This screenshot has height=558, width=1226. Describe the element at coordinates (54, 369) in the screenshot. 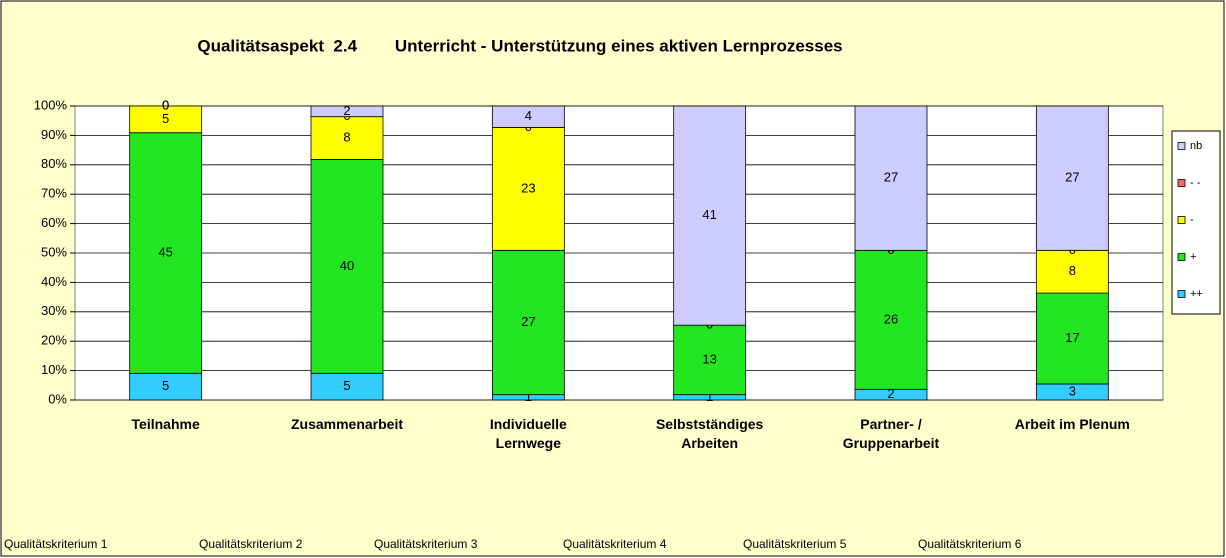

I see `y-tick-label: 10%` at that location.